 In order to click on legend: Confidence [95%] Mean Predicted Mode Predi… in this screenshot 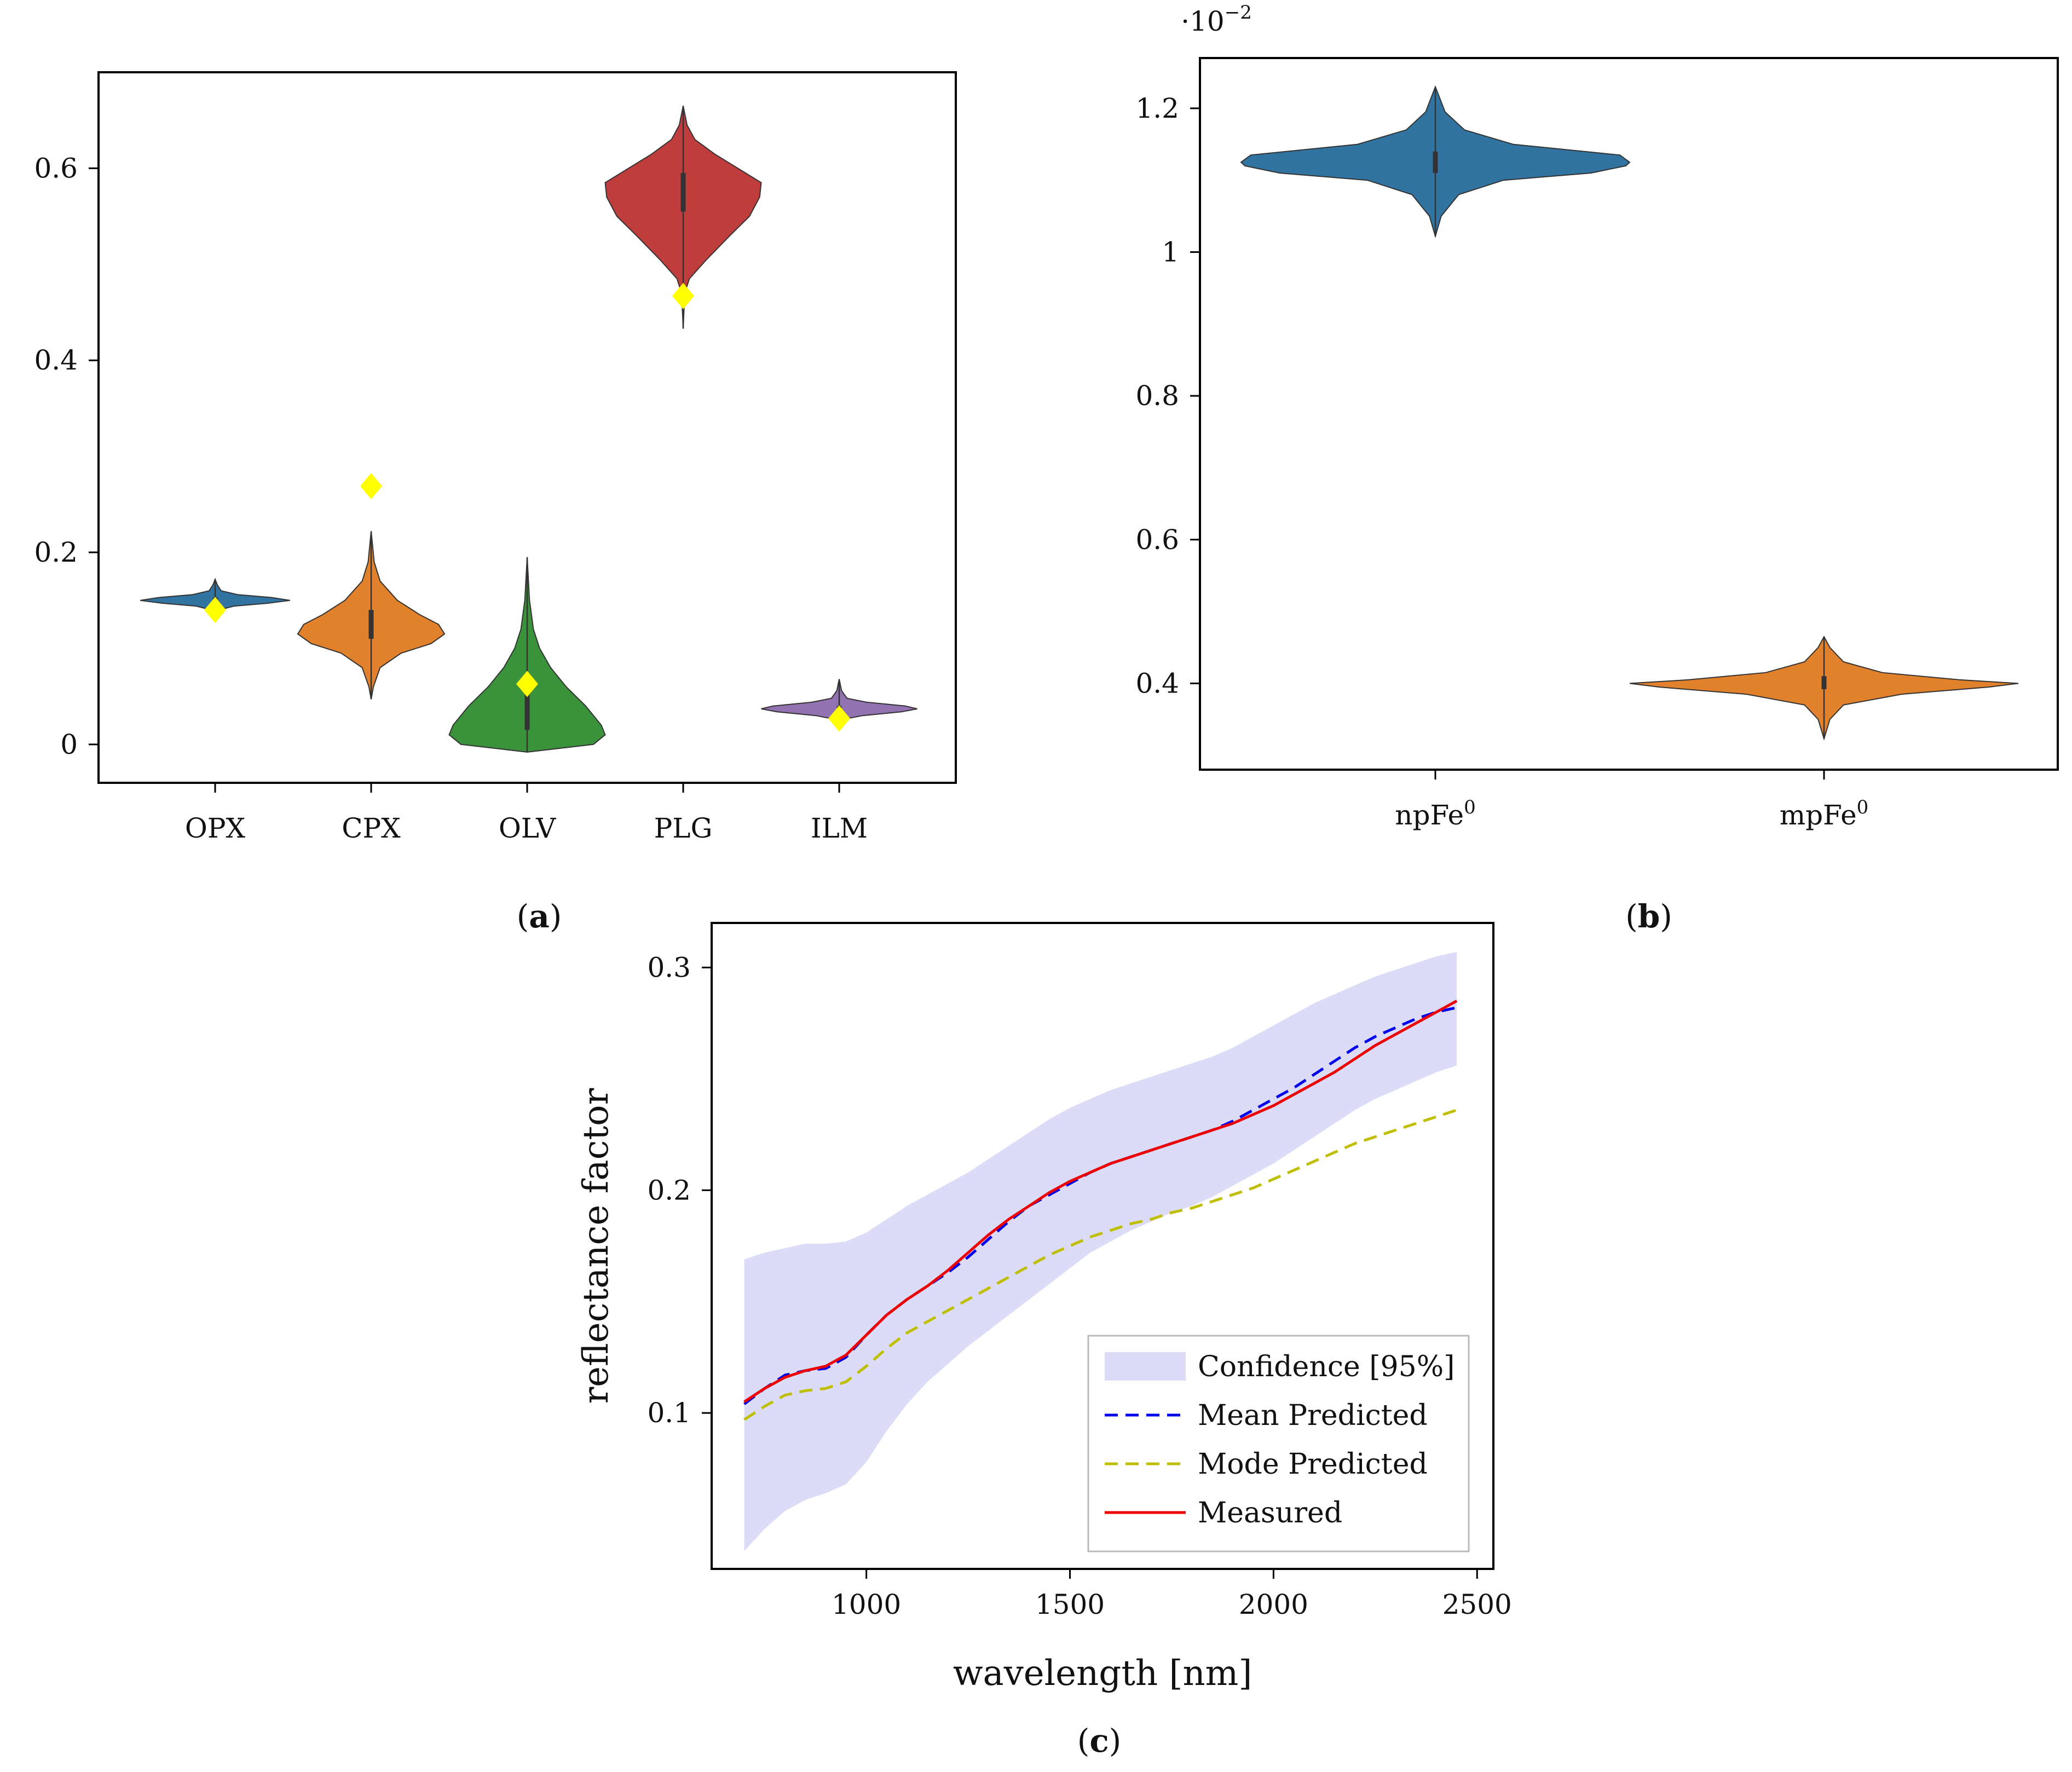, I will do `click(1278, 1443)`.